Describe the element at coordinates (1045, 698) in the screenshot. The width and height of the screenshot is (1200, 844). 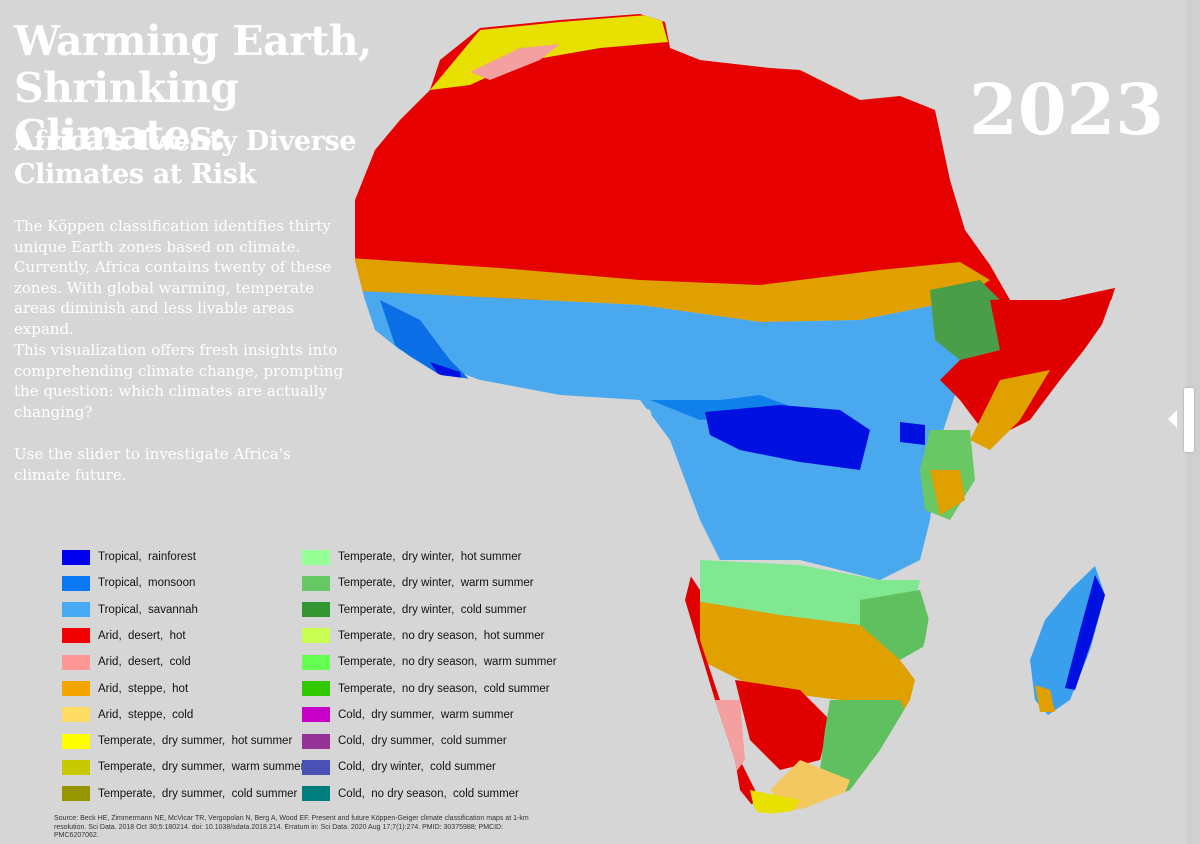
I see `madagascar-steppe` at that location.